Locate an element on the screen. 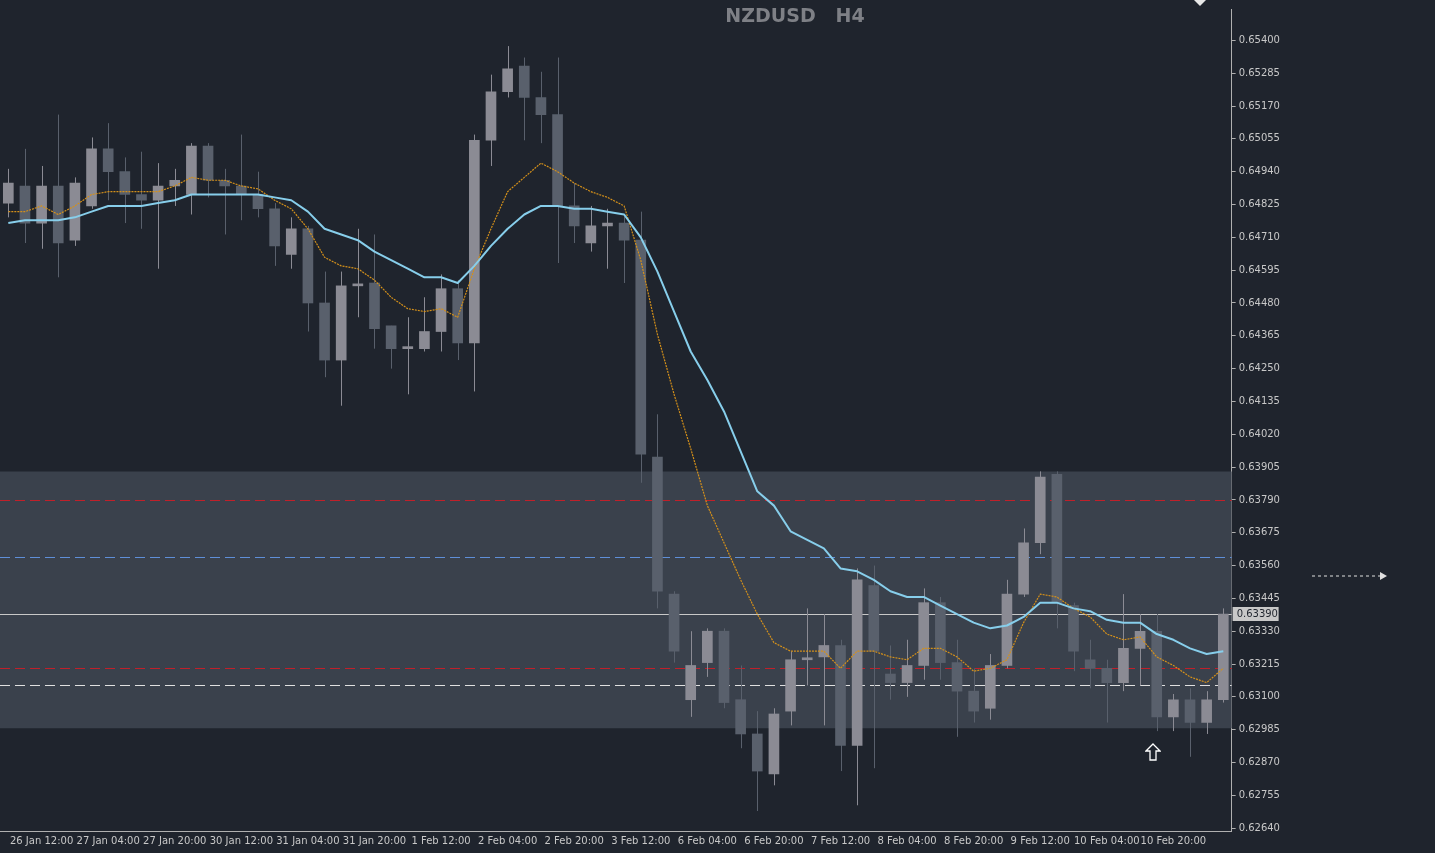 This screenshot has width=1435, height=853. x-tick-label: 27 Jan 20:00 is located at coordinates (175, 840).